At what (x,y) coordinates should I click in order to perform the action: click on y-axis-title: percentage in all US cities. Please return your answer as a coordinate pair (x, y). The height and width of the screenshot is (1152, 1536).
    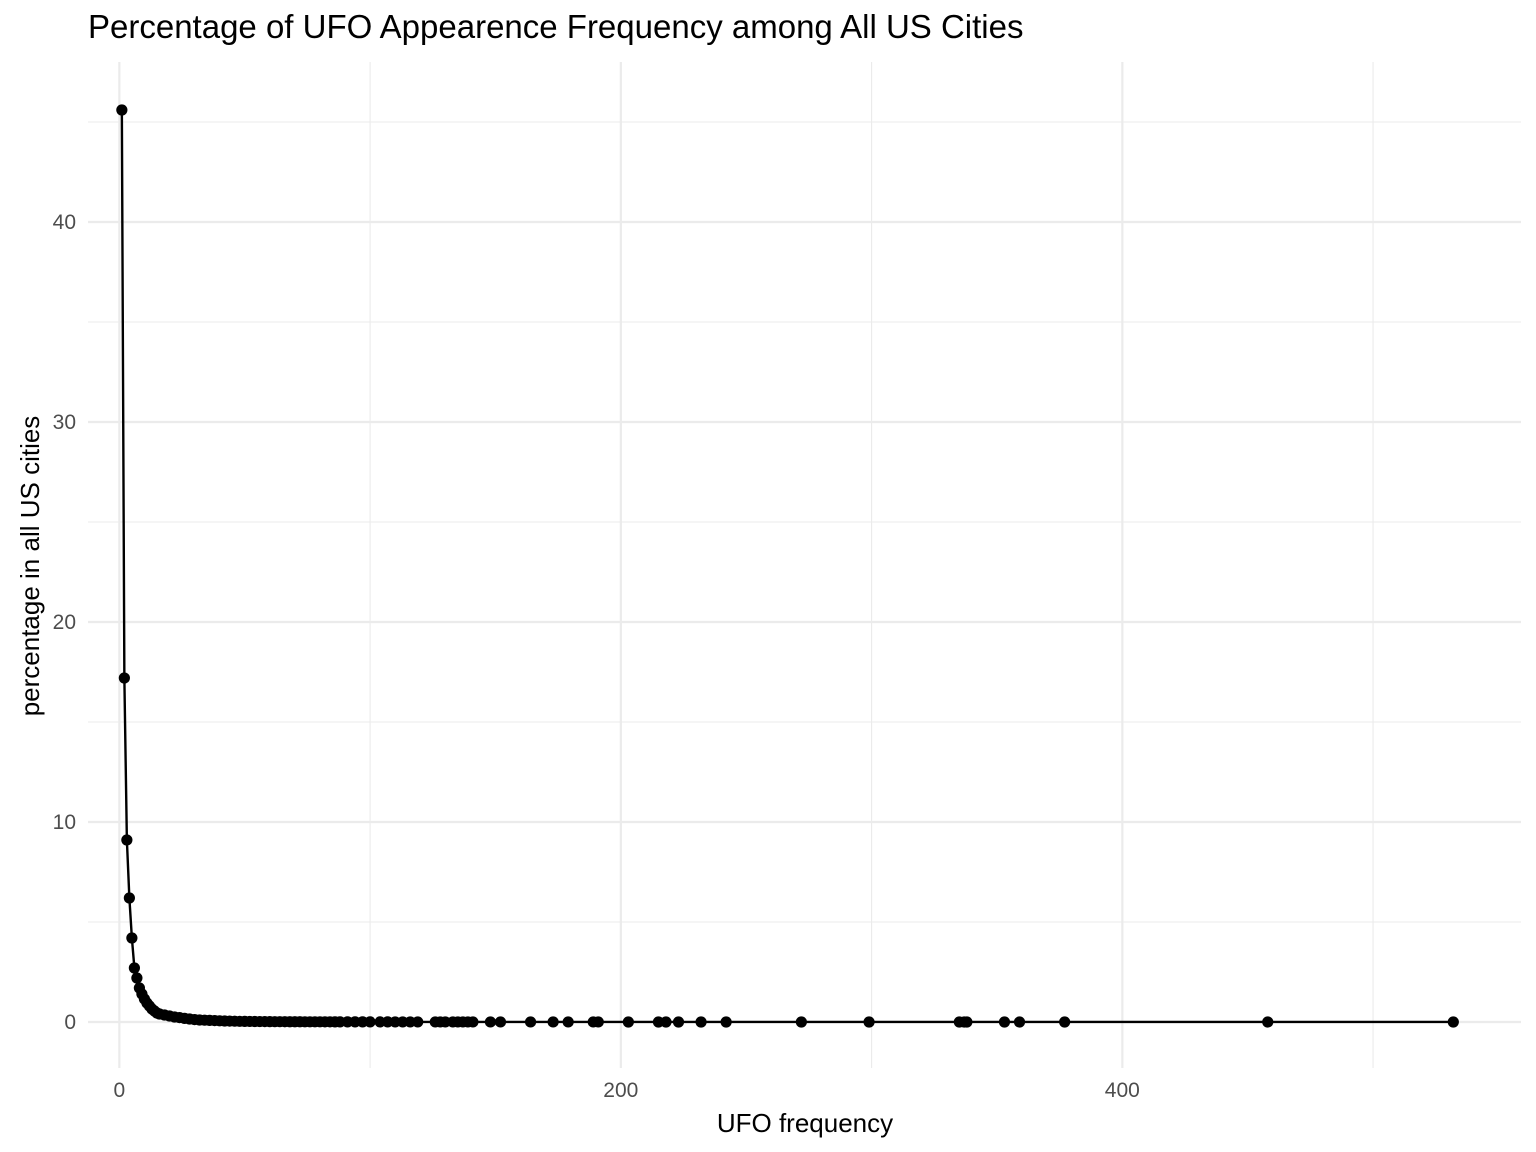
    Looking at the image, I should click on (30, 566).